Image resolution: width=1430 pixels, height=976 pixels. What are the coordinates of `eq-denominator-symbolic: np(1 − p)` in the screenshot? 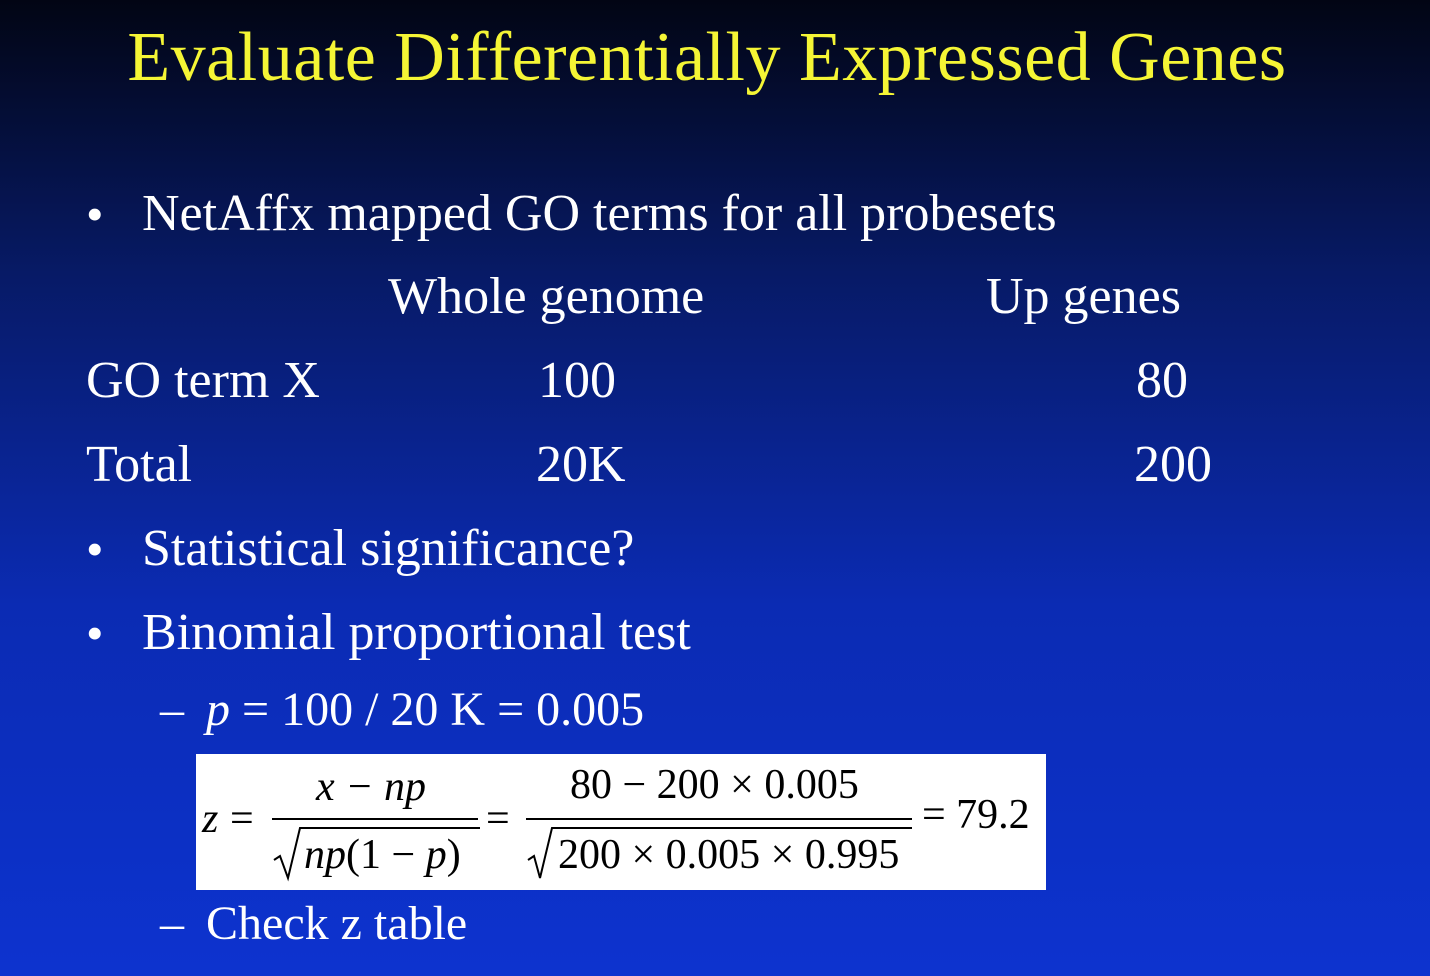 It's located at (382, 855).